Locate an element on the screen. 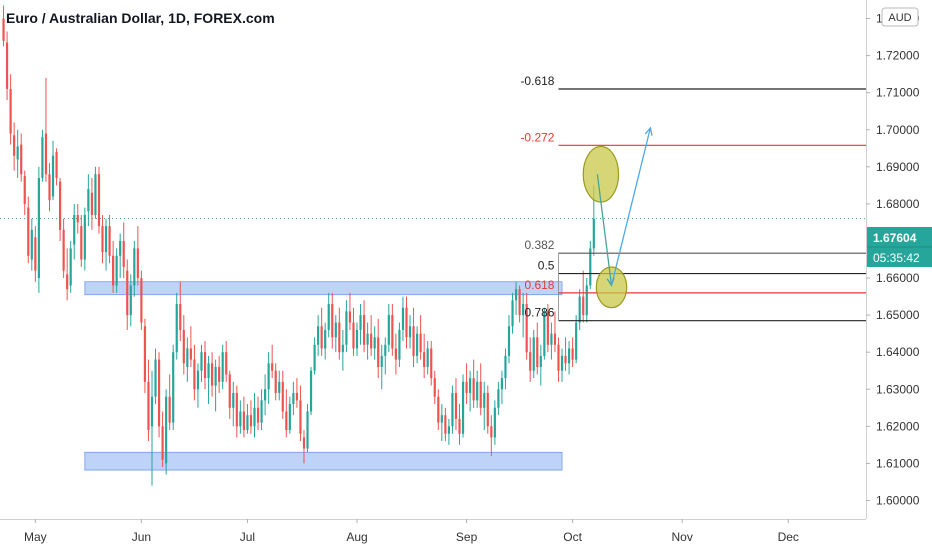 The width and height of the screenshot is (932, 555). price-tick-label: 1.64000 is located at coordinates (898, 352).